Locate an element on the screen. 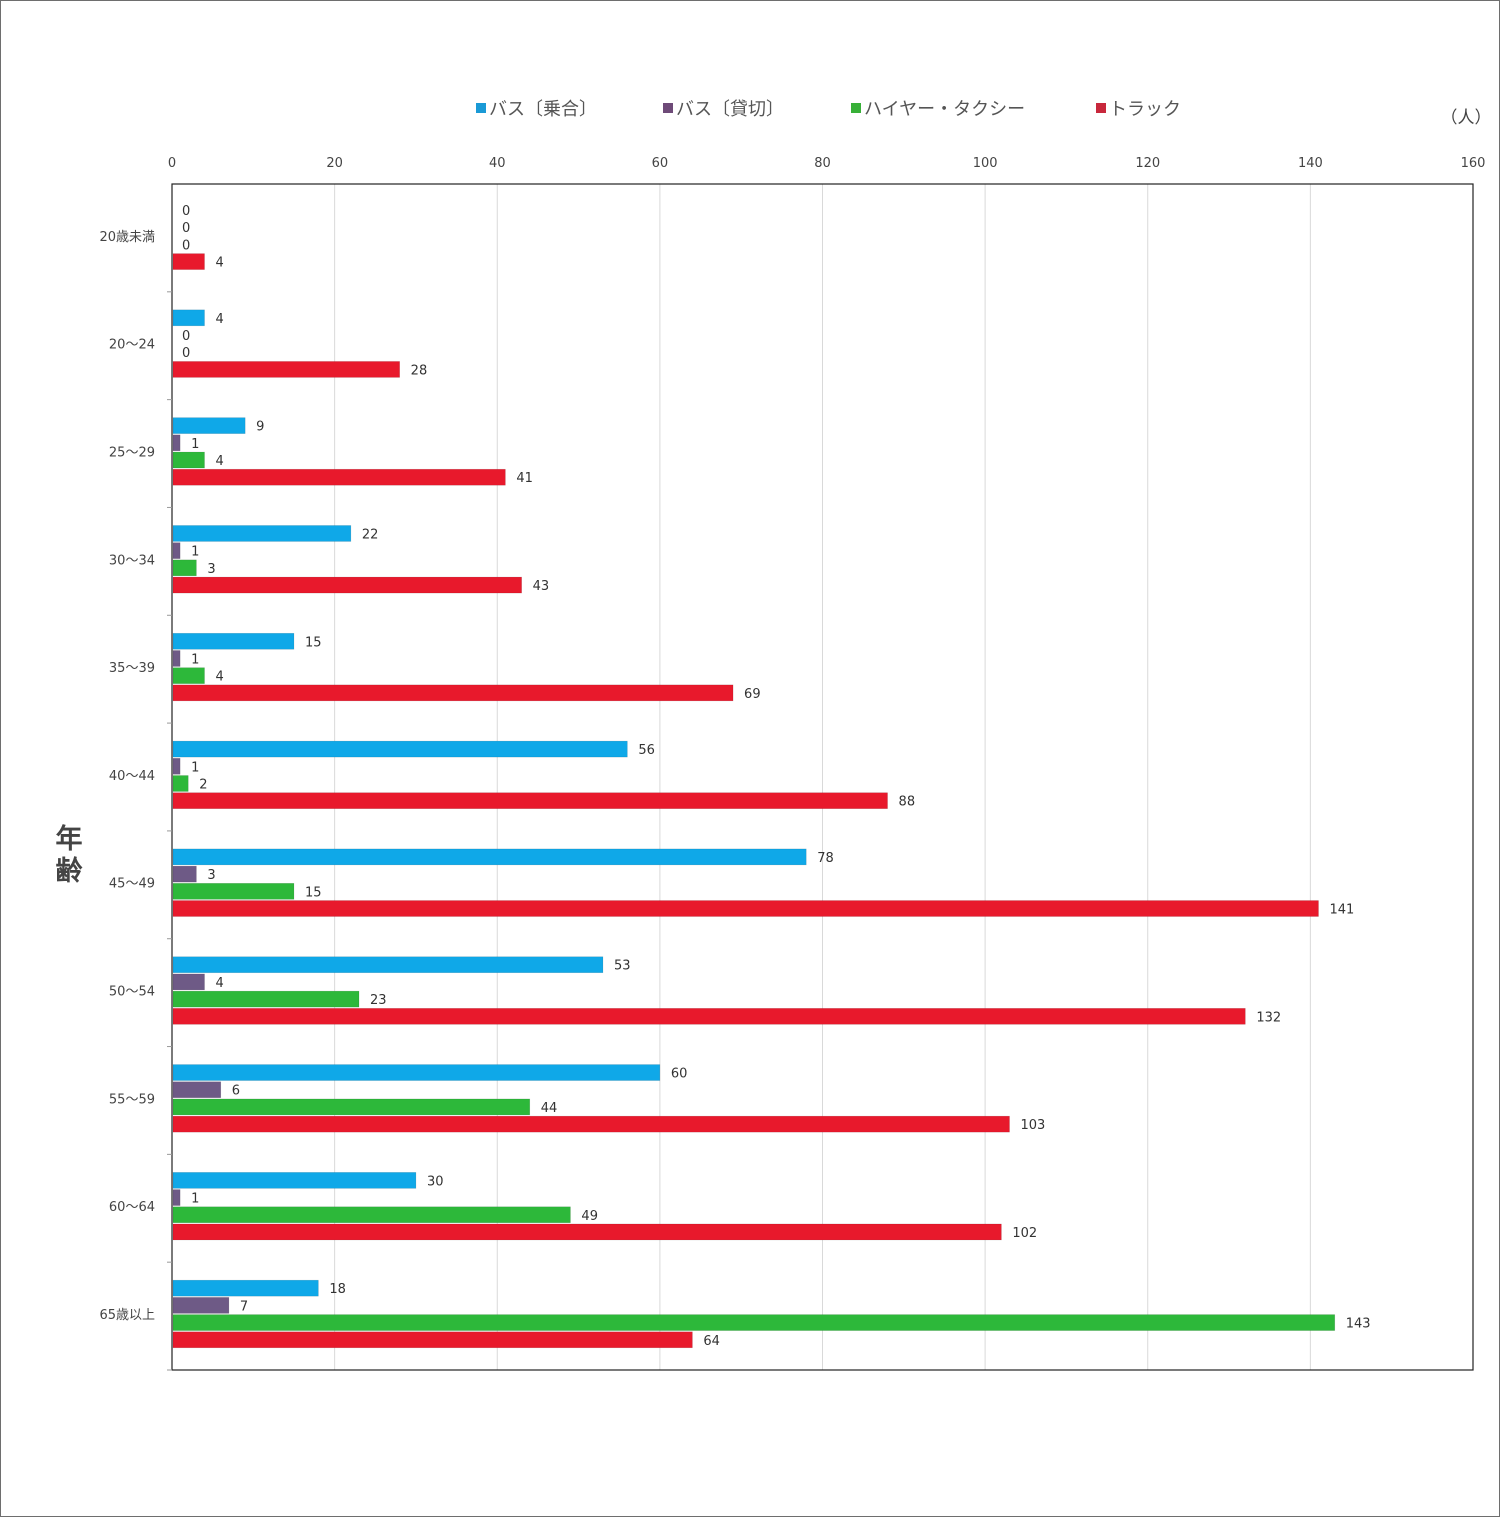 This screenshot has width=1500, height=1517. legend-label: ハイヤー・タクシー is located at coordinates (944, 109).